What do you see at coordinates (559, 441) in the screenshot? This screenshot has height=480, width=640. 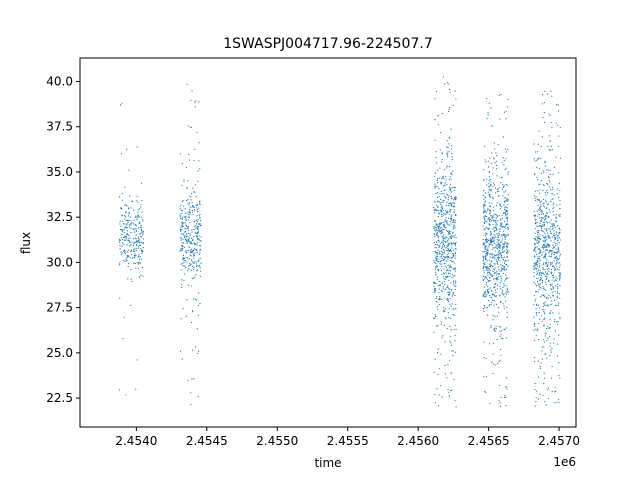 I see `x-tick-label: 2.4570` at bounding box center [559, 441].